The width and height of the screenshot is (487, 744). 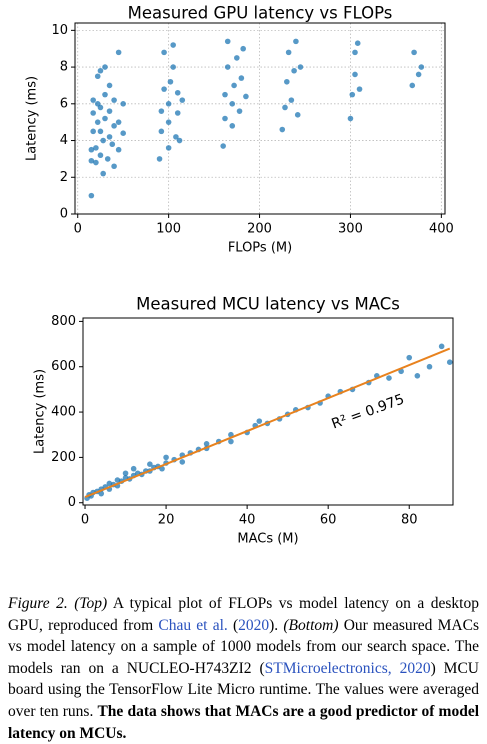 I want to click on caption-italic: Figure 2., so click(x=38, y=603).